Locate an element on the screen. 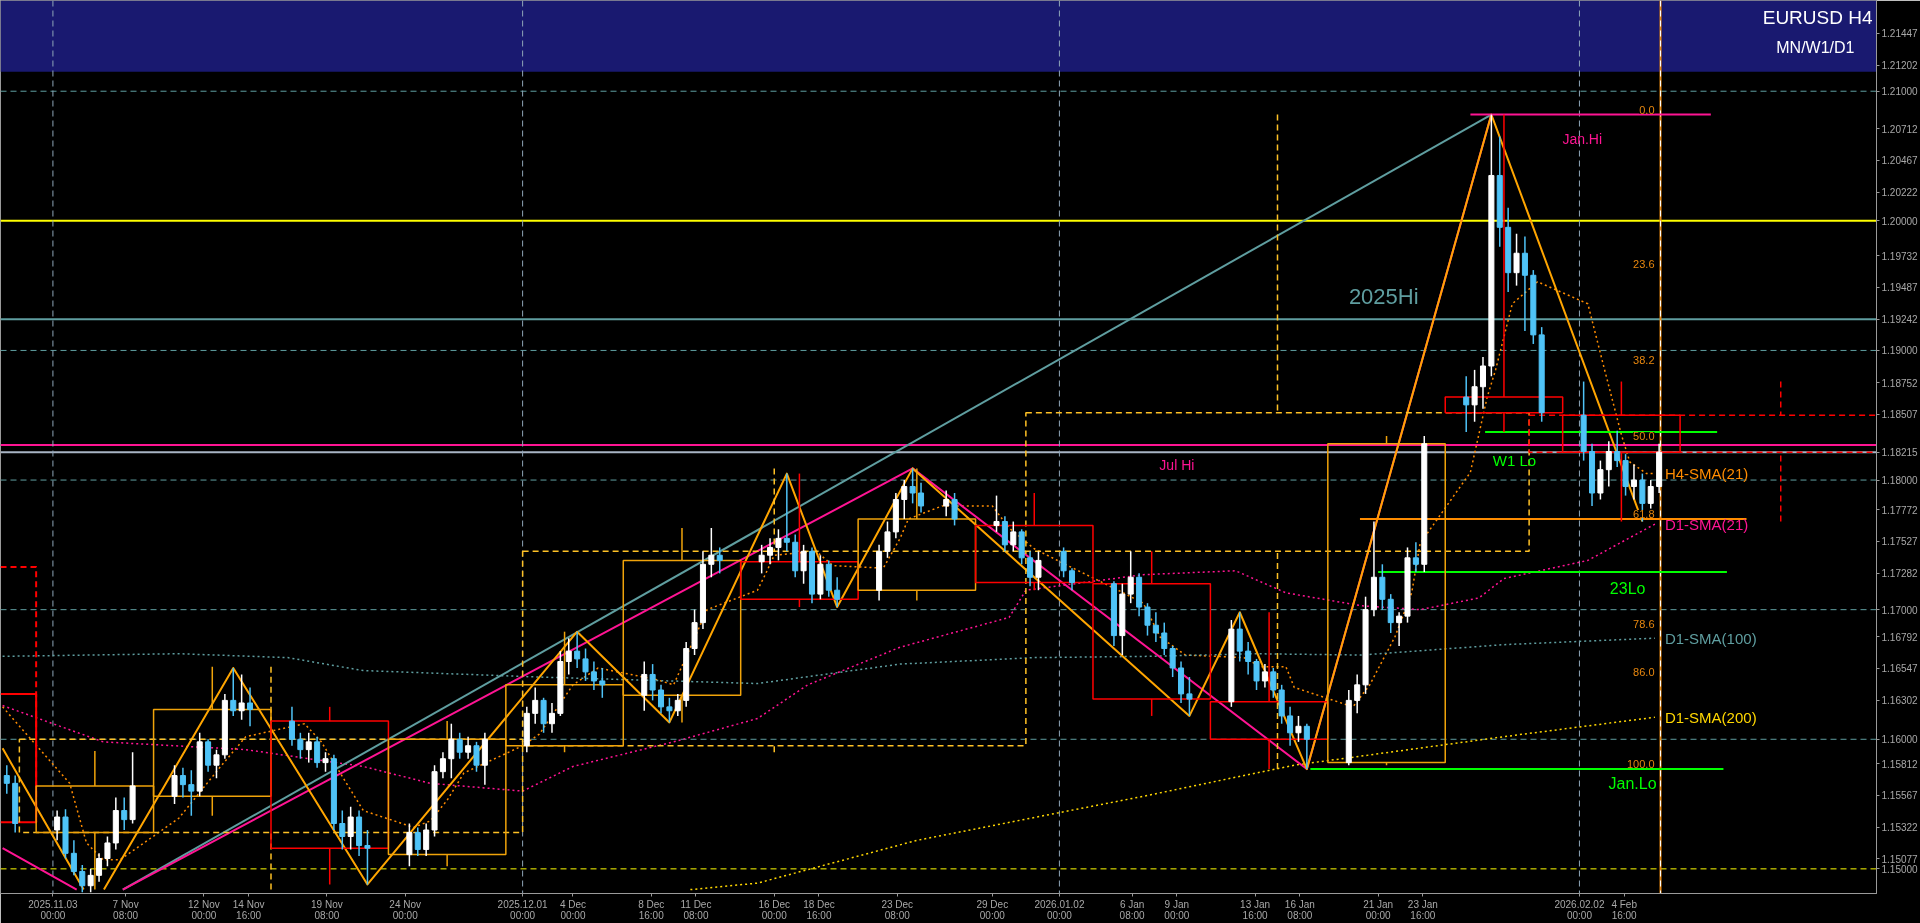 This screenshot has width=1920, height=923. x-tick-label: 9 Jan 00:00 is located at coordinates (1177, 909).